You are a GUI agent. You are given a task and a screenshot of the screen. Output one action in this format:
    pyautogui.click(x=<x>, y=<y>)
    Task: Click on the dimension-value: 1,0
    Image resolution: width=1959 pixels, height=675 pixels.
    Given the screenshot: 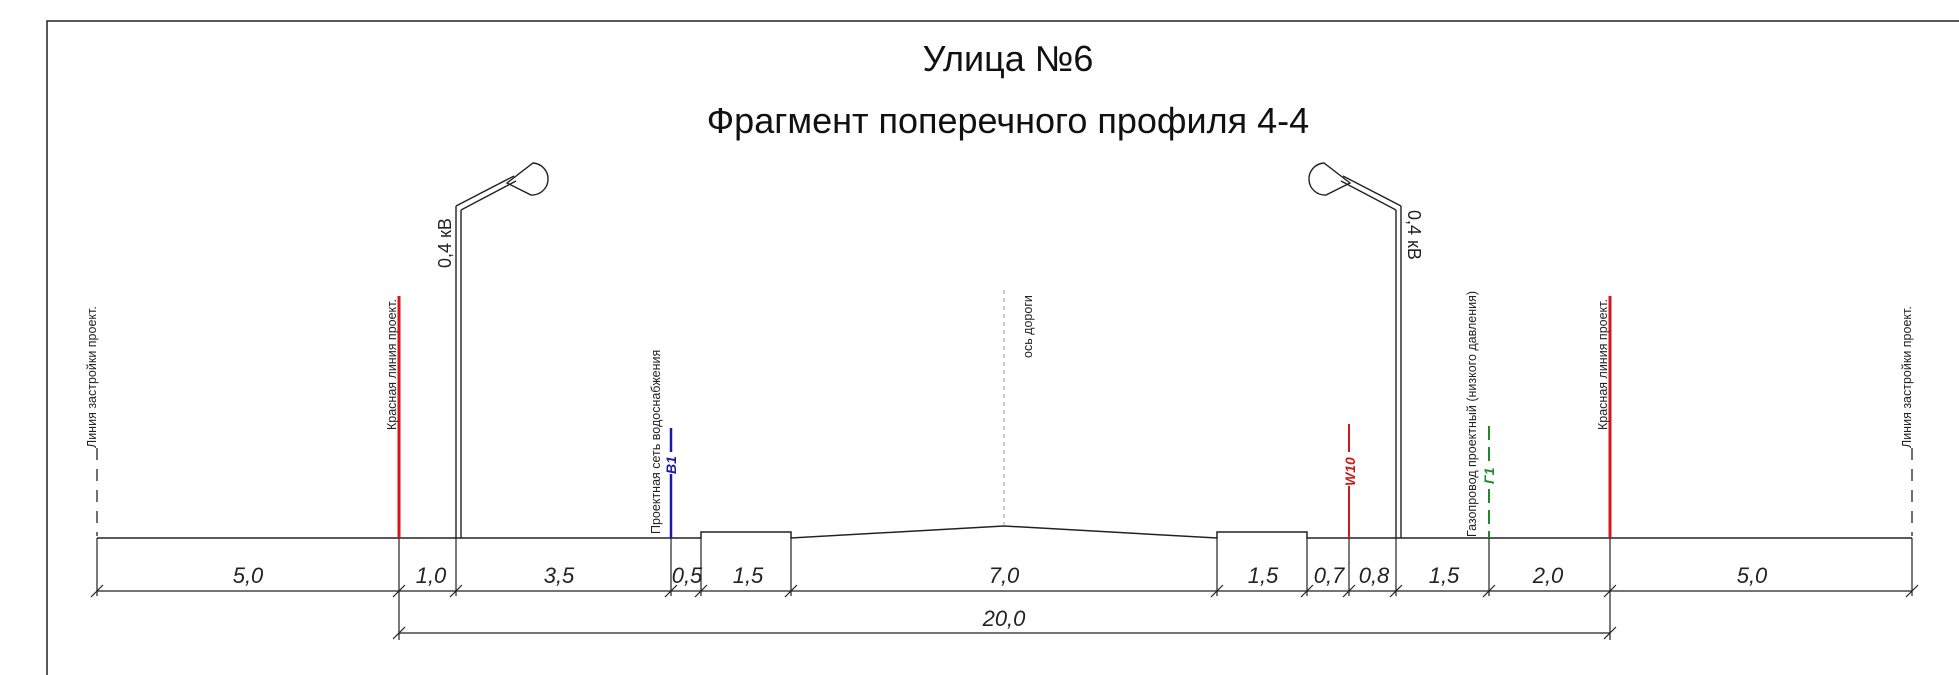 What is the action you would take?
    pyautogui.click(x=431, y=575)
    